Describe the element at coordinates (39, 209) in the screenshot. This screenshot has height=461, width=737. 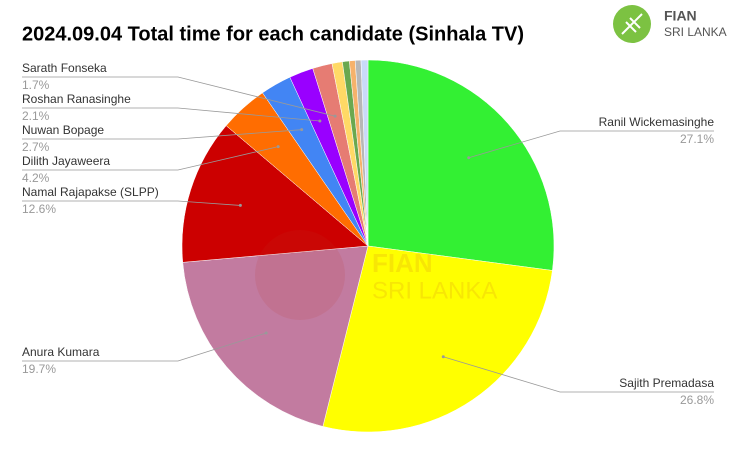
I see `slice-value-label: 12.6%` at that location.